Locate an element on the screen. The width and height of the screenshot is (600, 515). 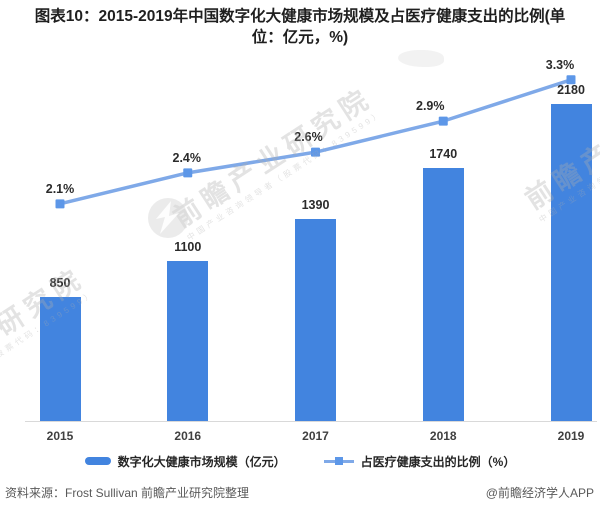
bar-value-label-2018: 1740 is located at coordinates (443, 154).